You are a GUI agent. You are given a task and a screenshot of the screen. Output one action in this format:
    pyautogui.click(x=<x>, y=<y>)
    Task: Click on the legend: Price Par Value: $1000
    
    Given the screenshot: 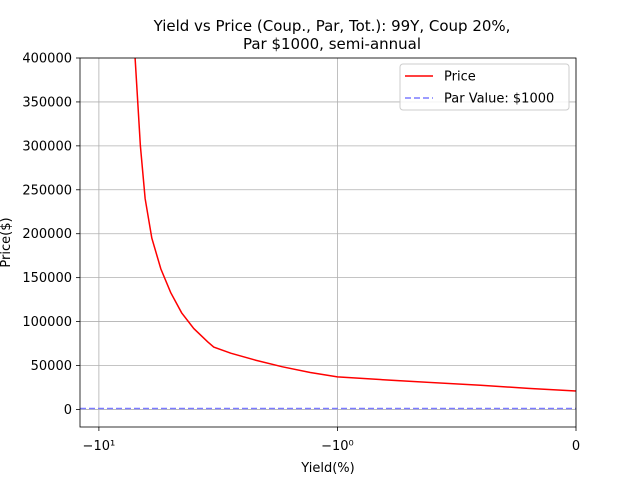 What is the action you would take?
    pyautogui.click(x=484, y=87)
    